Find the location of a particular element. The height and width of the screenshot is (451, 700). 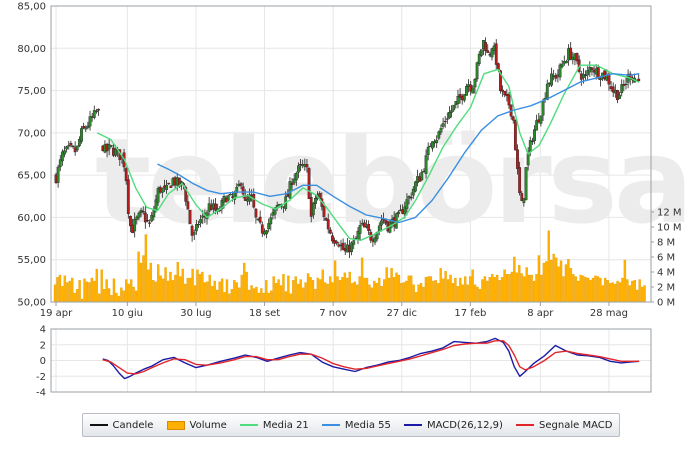

legend-item: Media 55 is located at coordinates (356, 425).